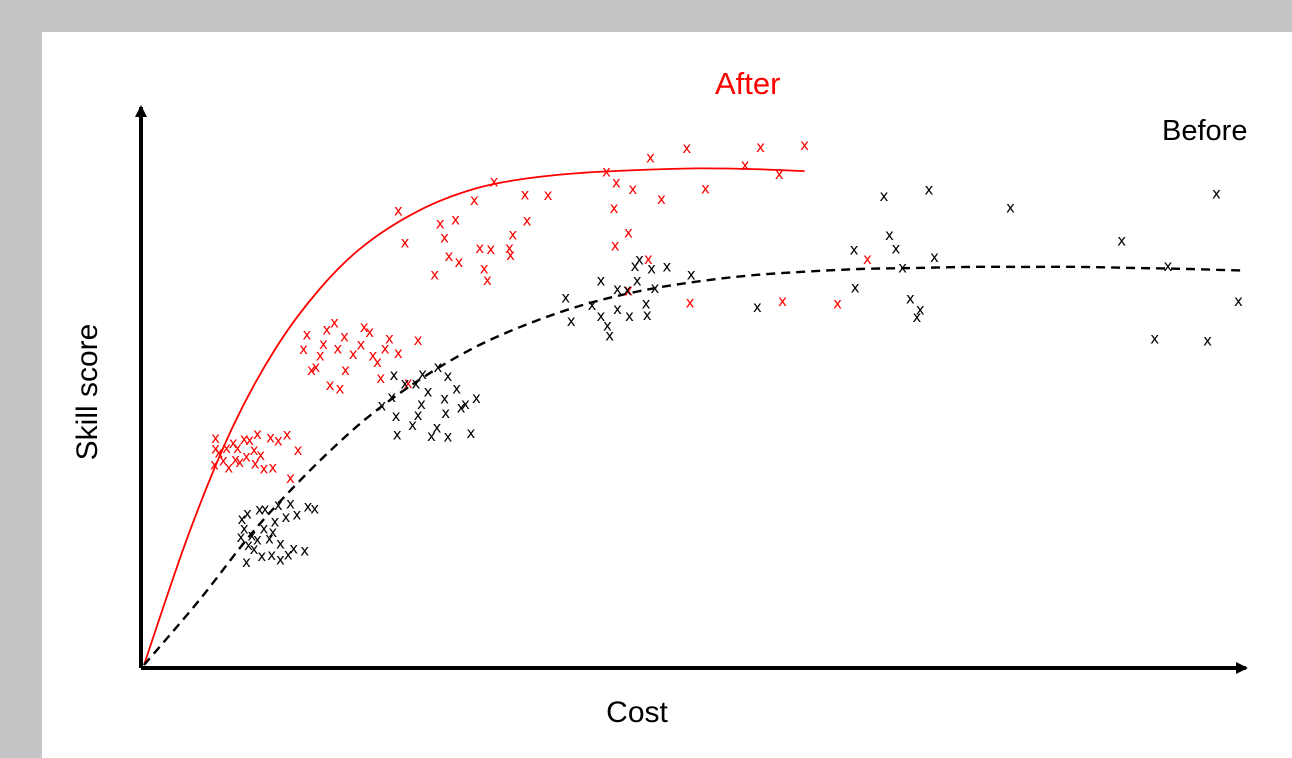 The image size is (1292, 758). What do you see at coordinates (637, 712) in the screenshot?
I see `x-axis-label: Cost` at bounding box center [637, 712].